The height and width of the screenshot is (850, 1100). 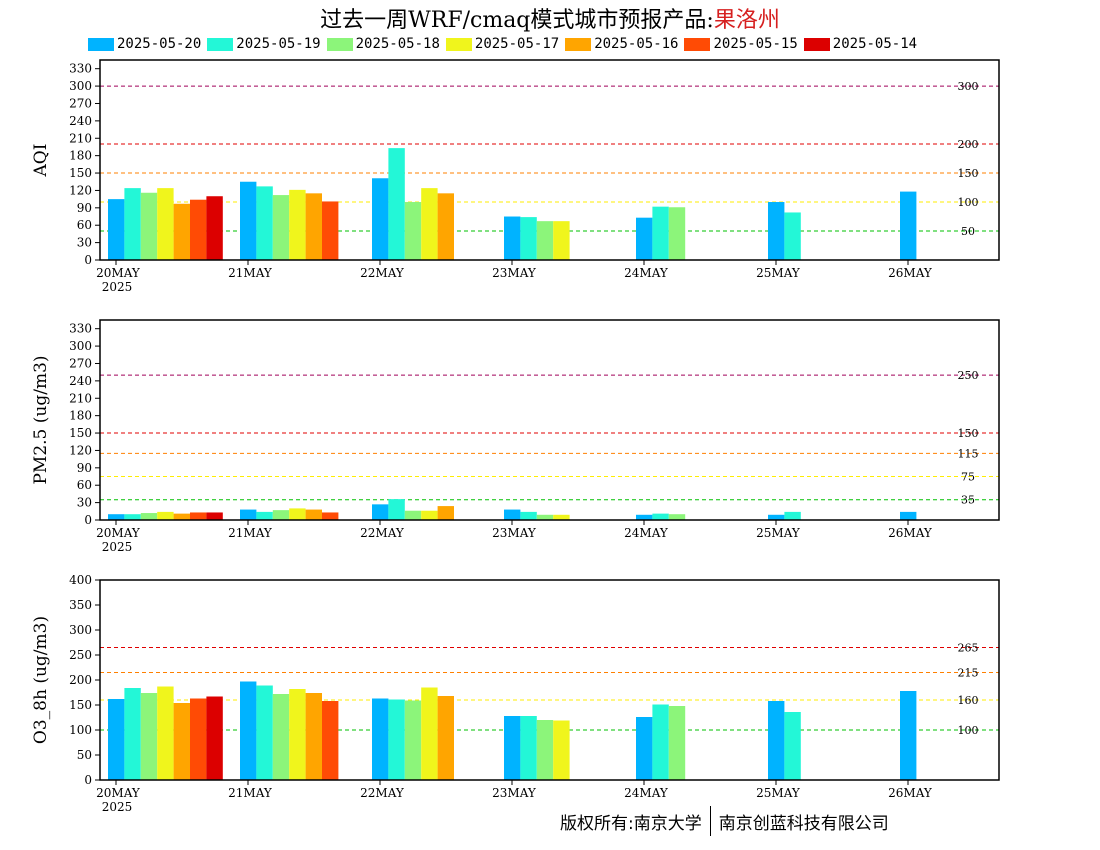 I want to click on legend-label: 2025-05-19, so click(x=278, y=44).